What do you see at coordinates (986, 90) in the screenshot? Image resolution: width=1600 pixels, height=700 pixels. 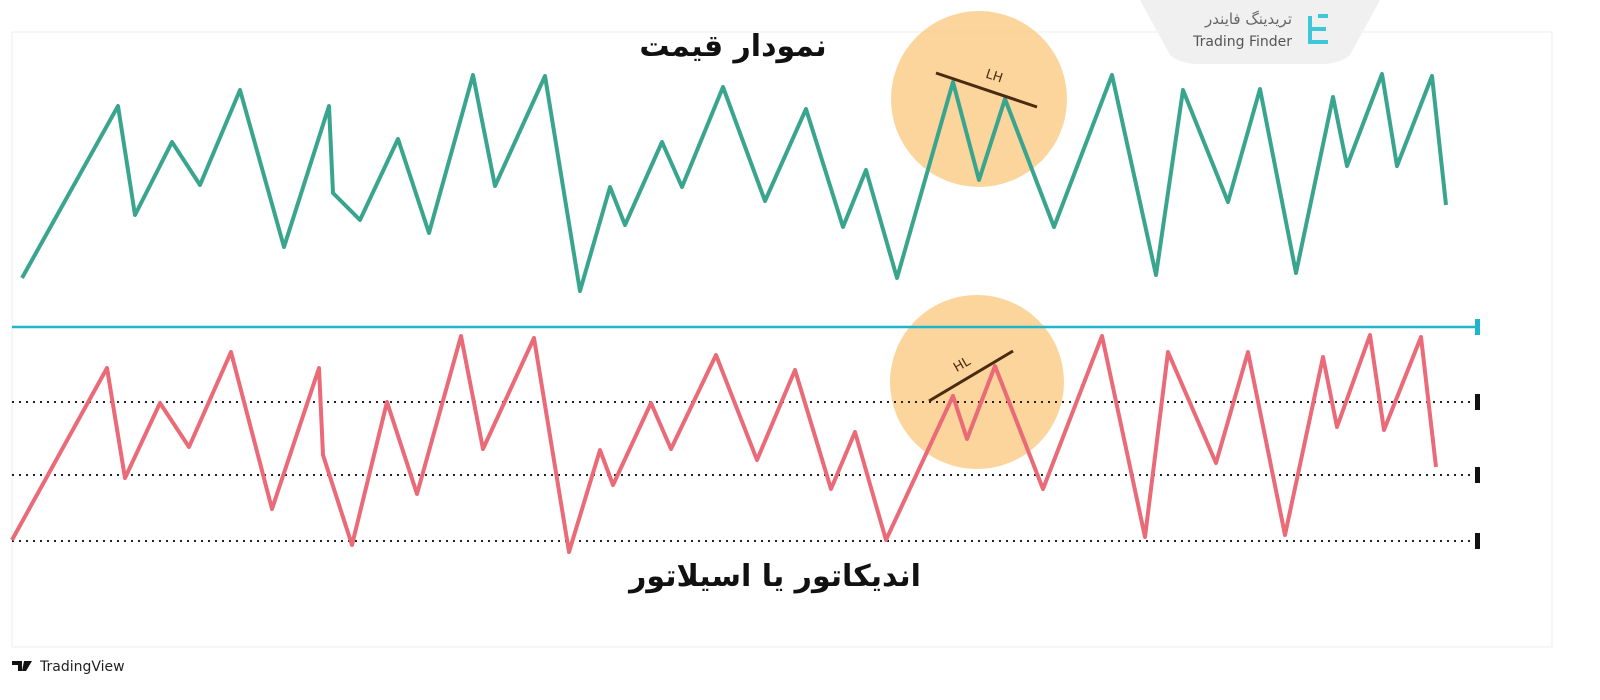 I see `lh-trendline` at bounding box center [986, 90].